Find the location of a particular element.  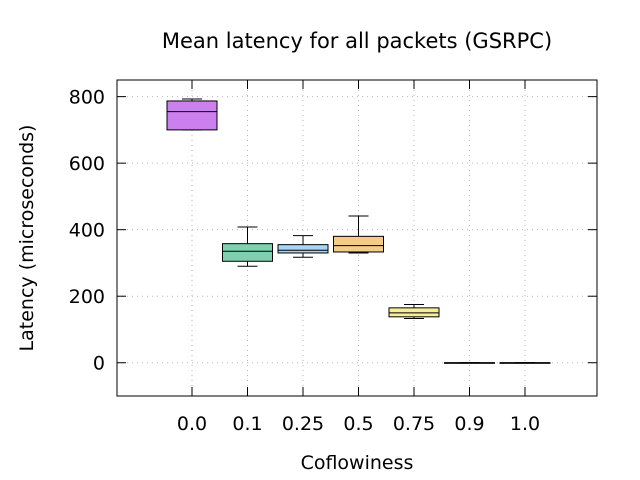

x-axis-label: Coflowiness is located at coordinates (357, 463).